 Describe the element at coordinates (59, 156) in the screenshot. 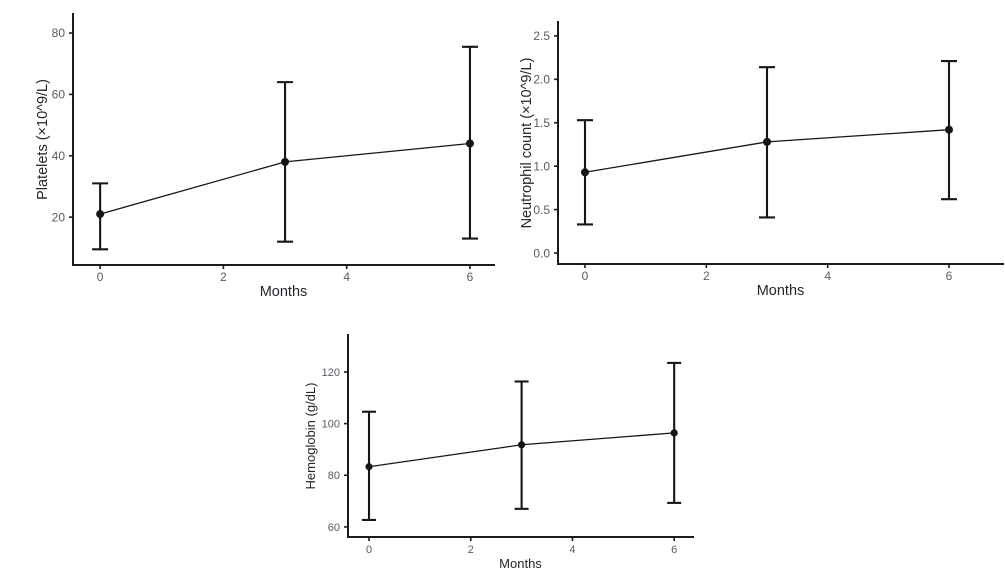

I see `y-tick-label: 40` at that location.